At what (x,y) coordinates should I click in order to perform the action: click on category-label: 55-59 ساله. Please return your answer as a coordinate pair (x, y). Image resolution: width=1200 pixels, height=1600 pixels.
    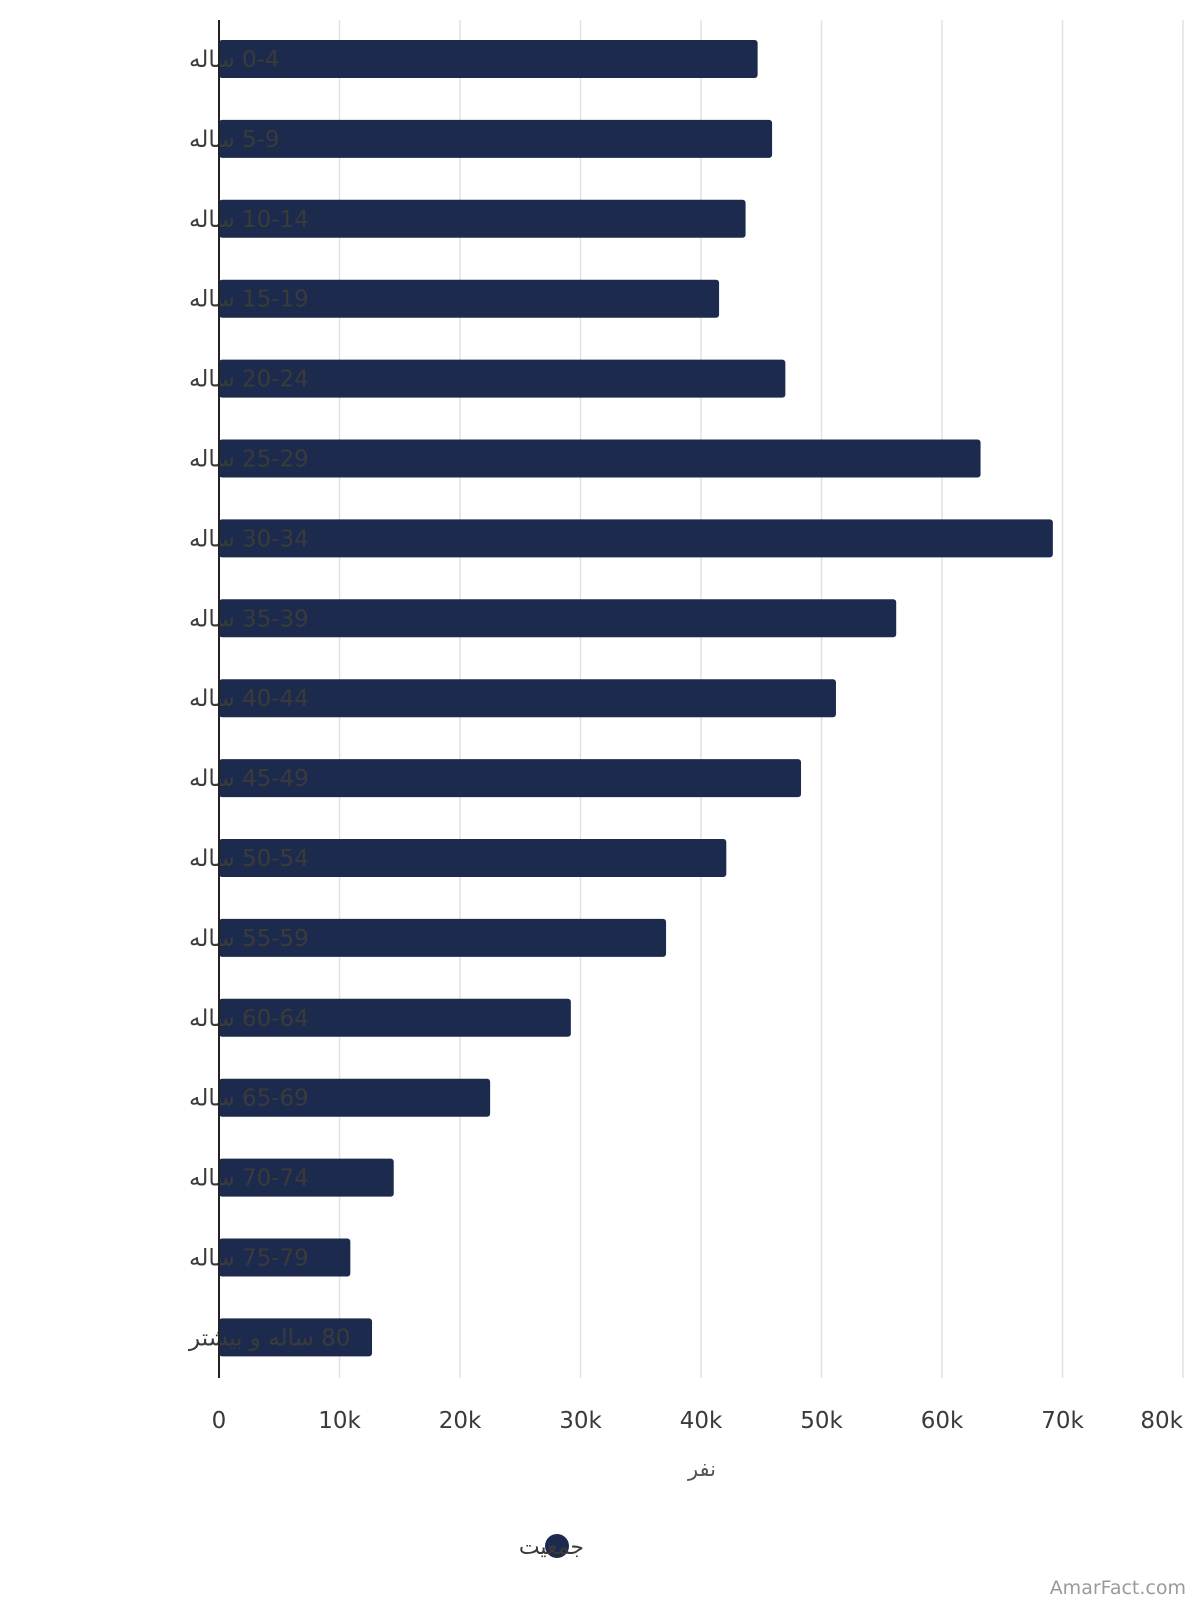
    Looking at the image, I should click on (249, 939).